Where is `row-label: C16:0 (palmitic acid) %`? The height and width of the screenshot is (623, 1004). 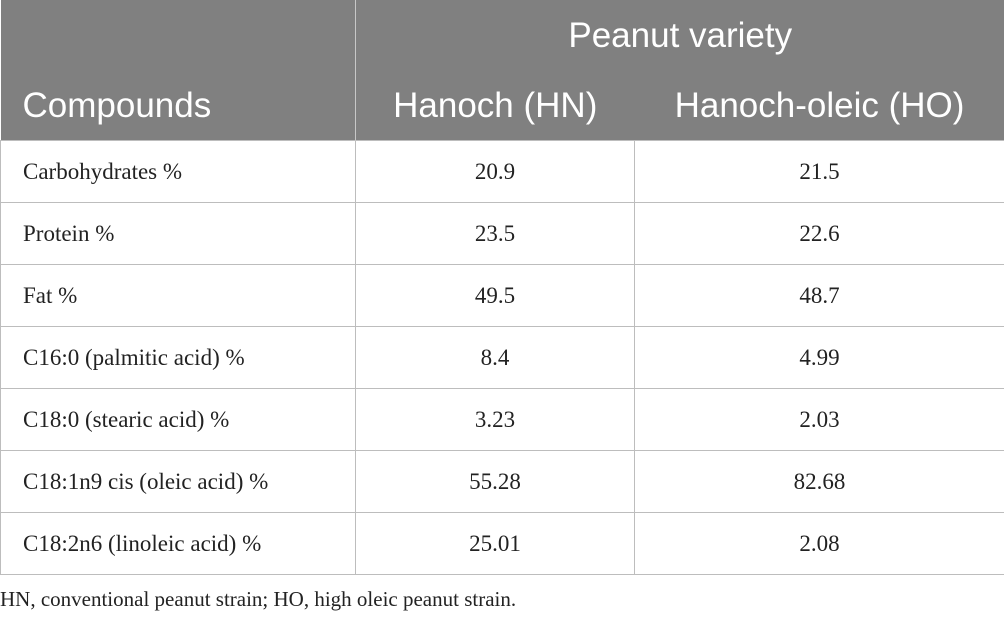
row-label: C16:0 (palmitic acid) % is located at coordinates (178, 357).